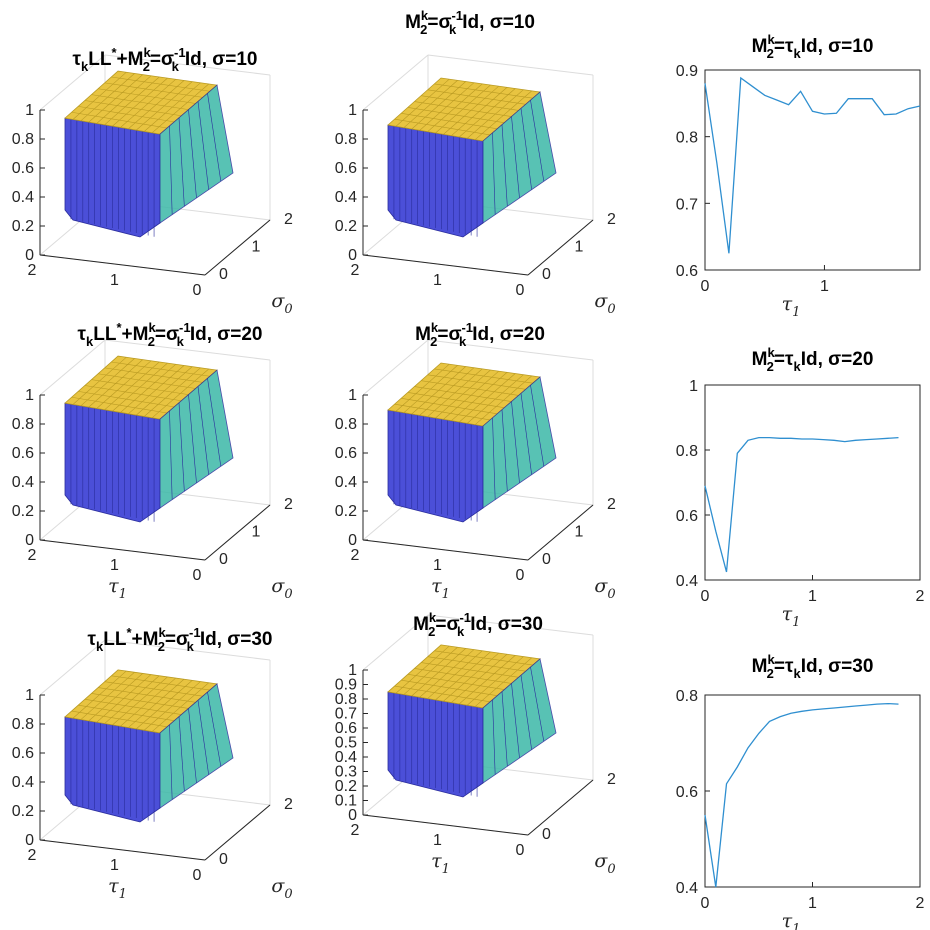 Image resolution: width=930 pixels, height=930 pixels. Describe the element at coordinates (256, 532) in the screenshot. I see `y-tick-label: 1` at that location.